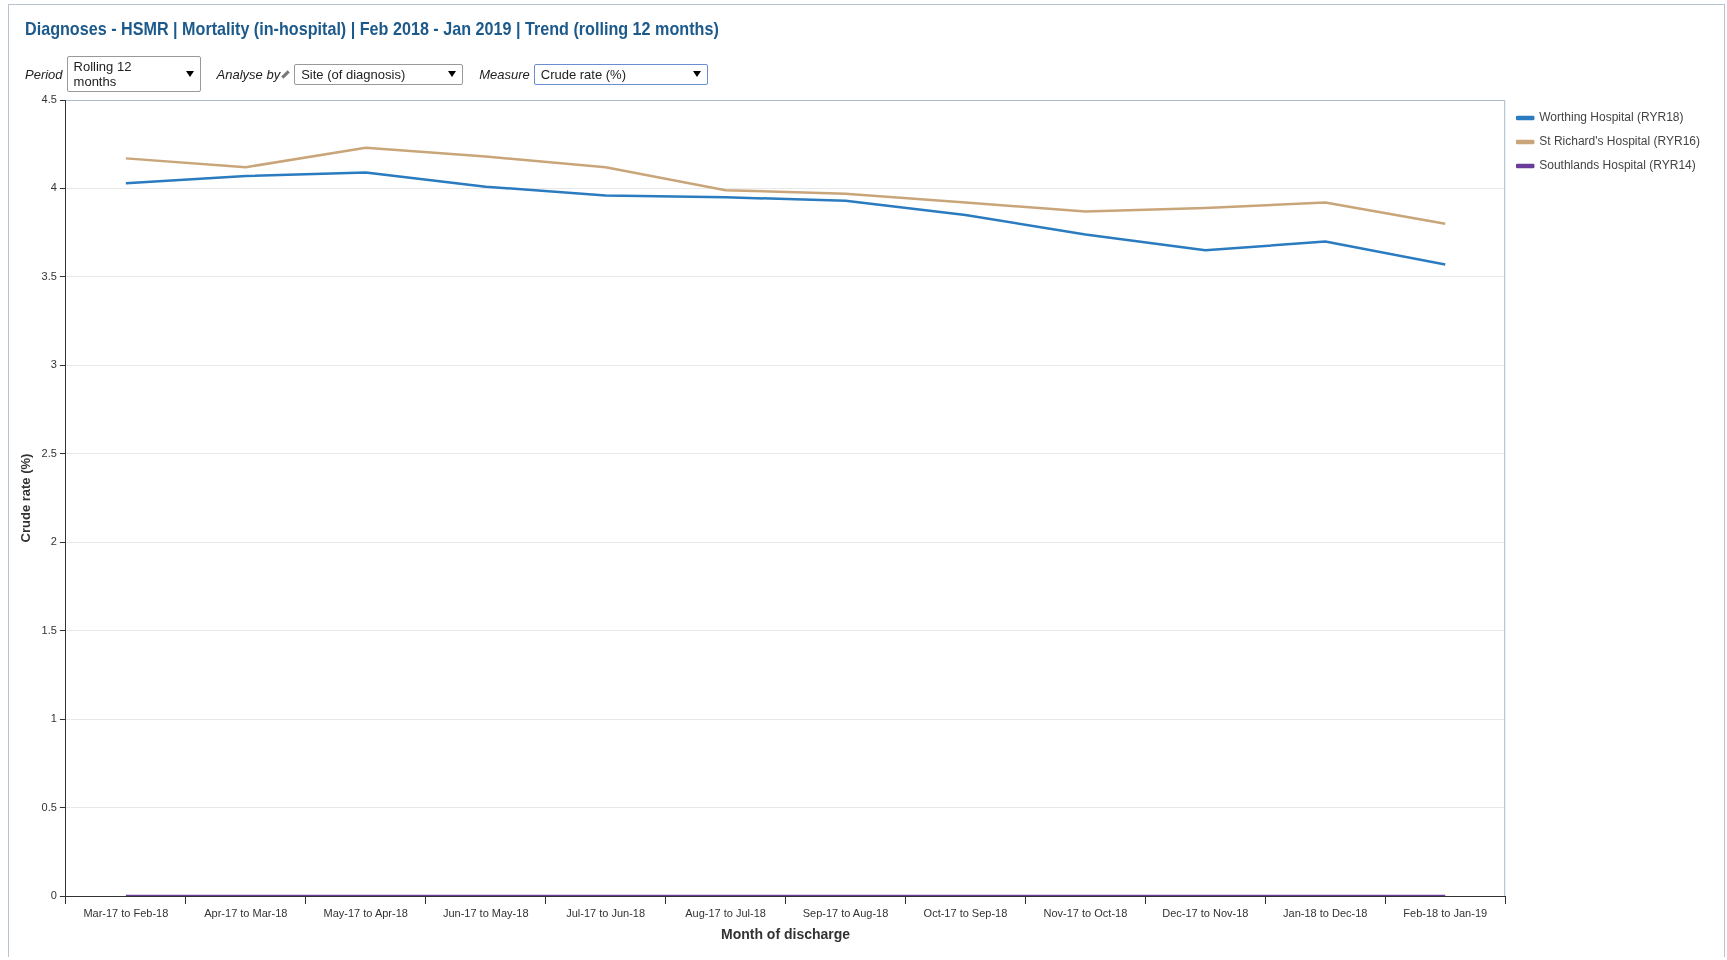 The image size is (1727, 960). Describe the element at coordinates (725, 912) in the screenshot. I see `x-tick-label: Aug-17 to Jul-18` at that location.